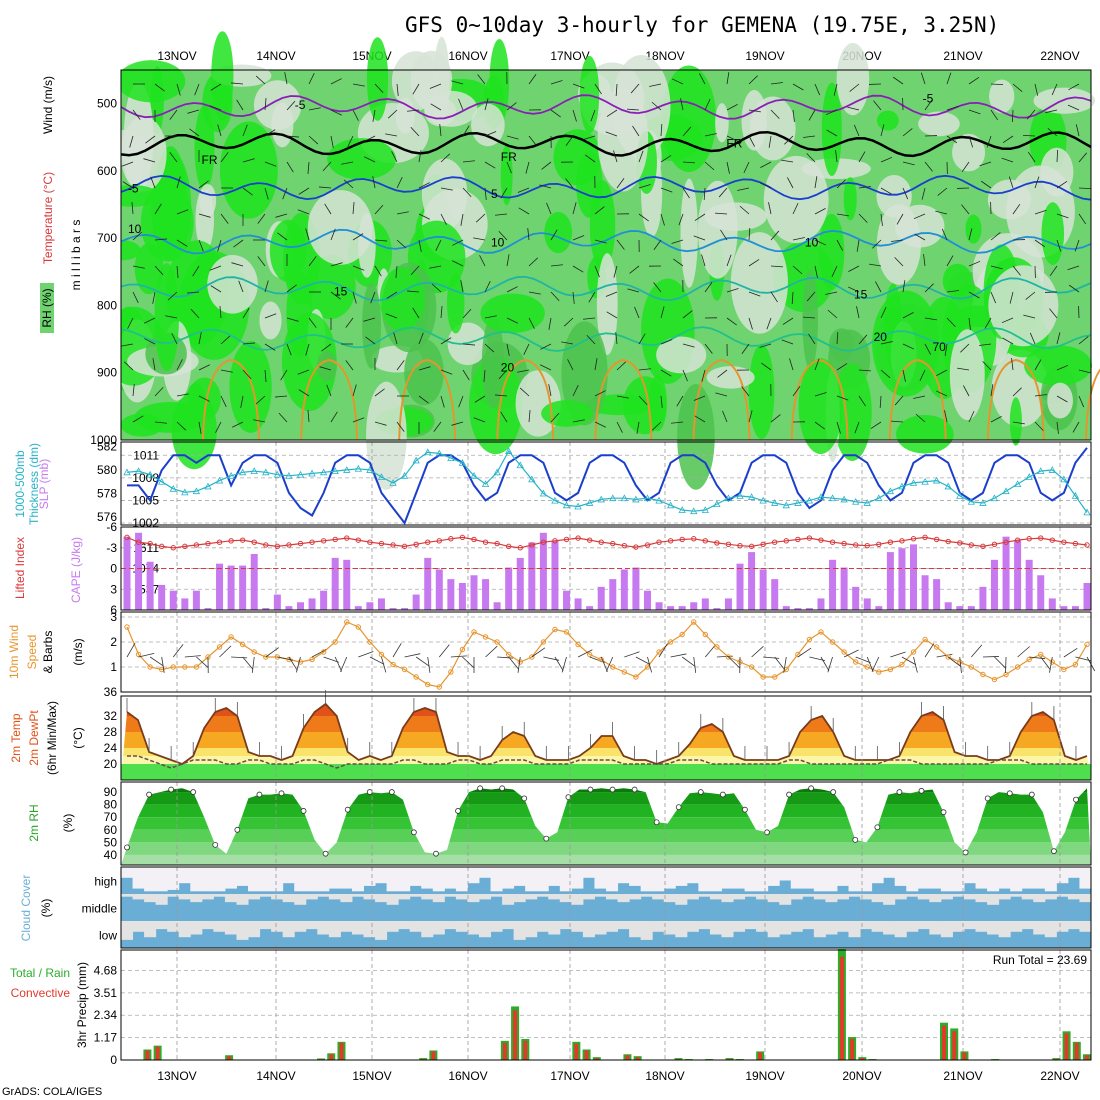 The image size is (1100, 1100). What do you see at coordinates (76, 570) in the screenshot?
I see `cape-axis-label: CAPE (J/kg)` at bounding box center [76, 570].